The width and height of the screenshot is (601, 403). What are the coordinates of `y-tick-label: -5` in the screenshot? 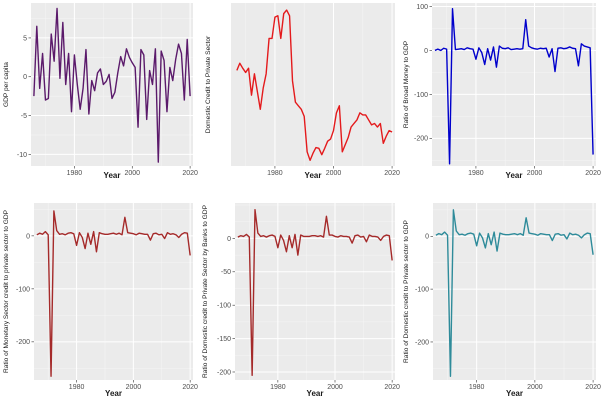 It's located at (24, 116).